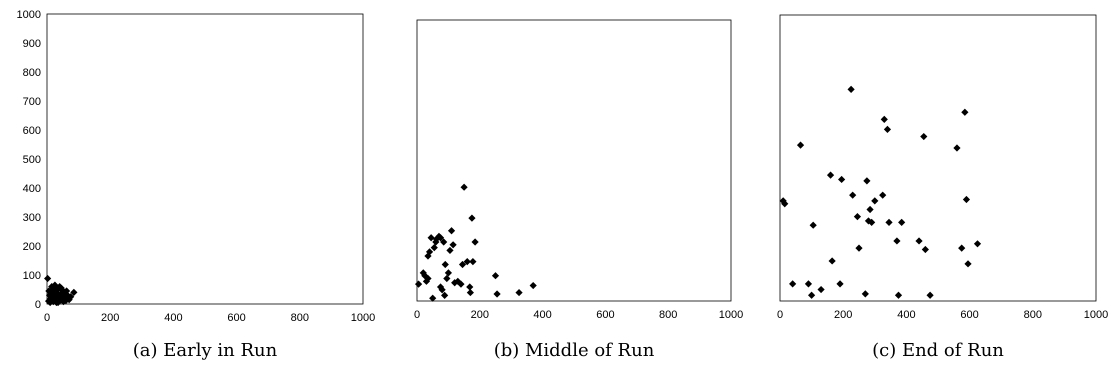 Image resolution: width=1119 pixels, height=376 pixels. What do you see at coordinates (32, 247) in the screenshot?
I see `y-tick-label: 200` at bounding box center [32, 247].